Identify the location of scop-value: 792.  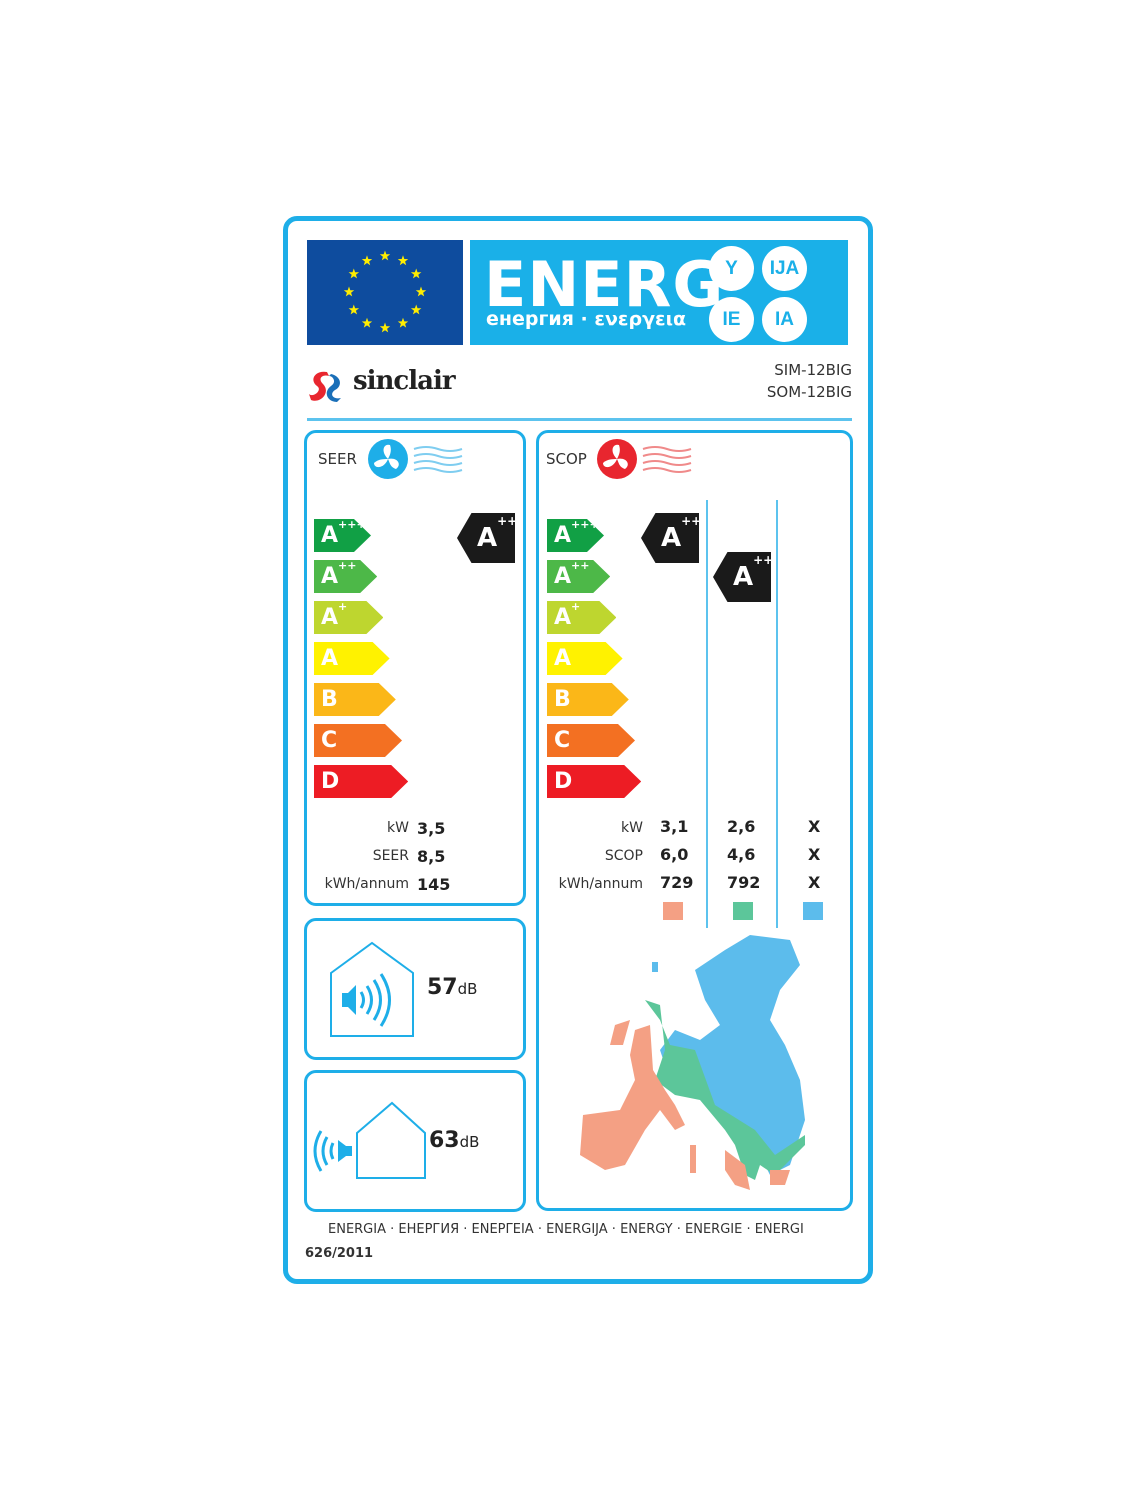
(744, 882).